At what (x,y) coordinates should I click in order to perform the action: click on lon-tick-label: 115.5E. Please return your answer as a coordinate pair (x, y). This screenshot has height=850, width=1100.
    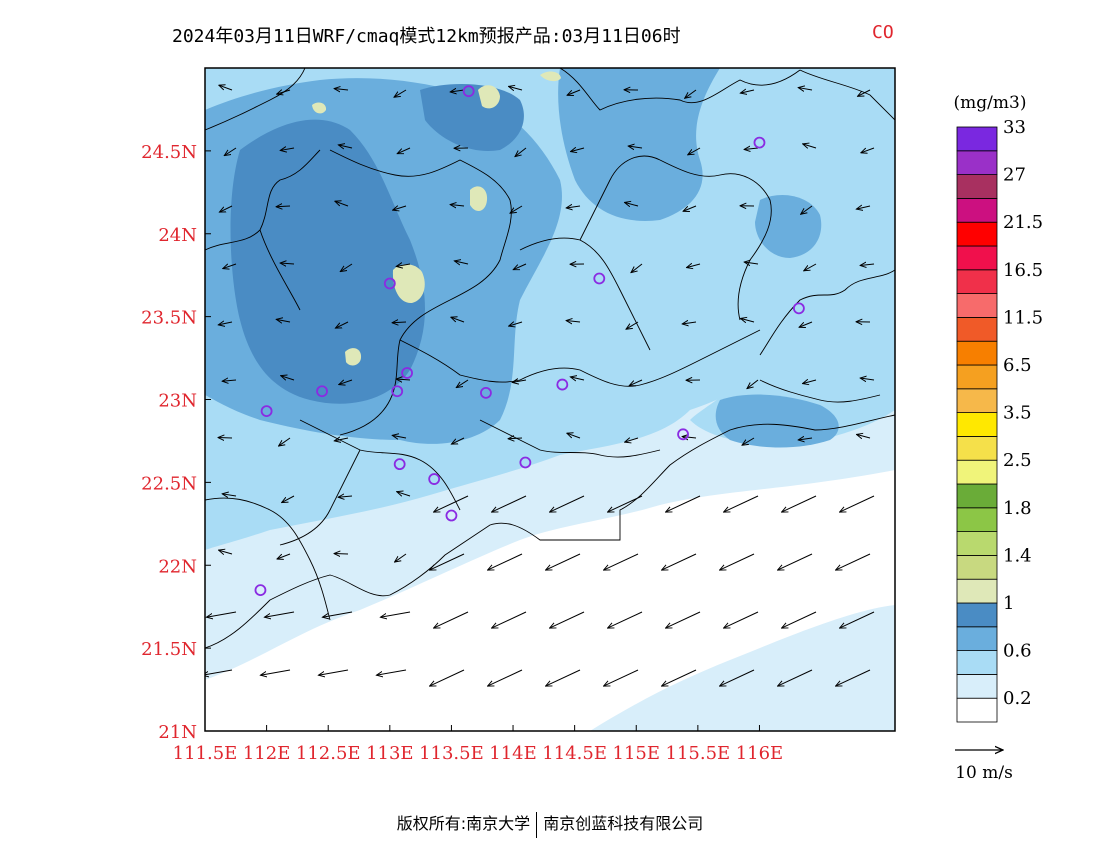
    Looking at the image, I should click on (698, 753).